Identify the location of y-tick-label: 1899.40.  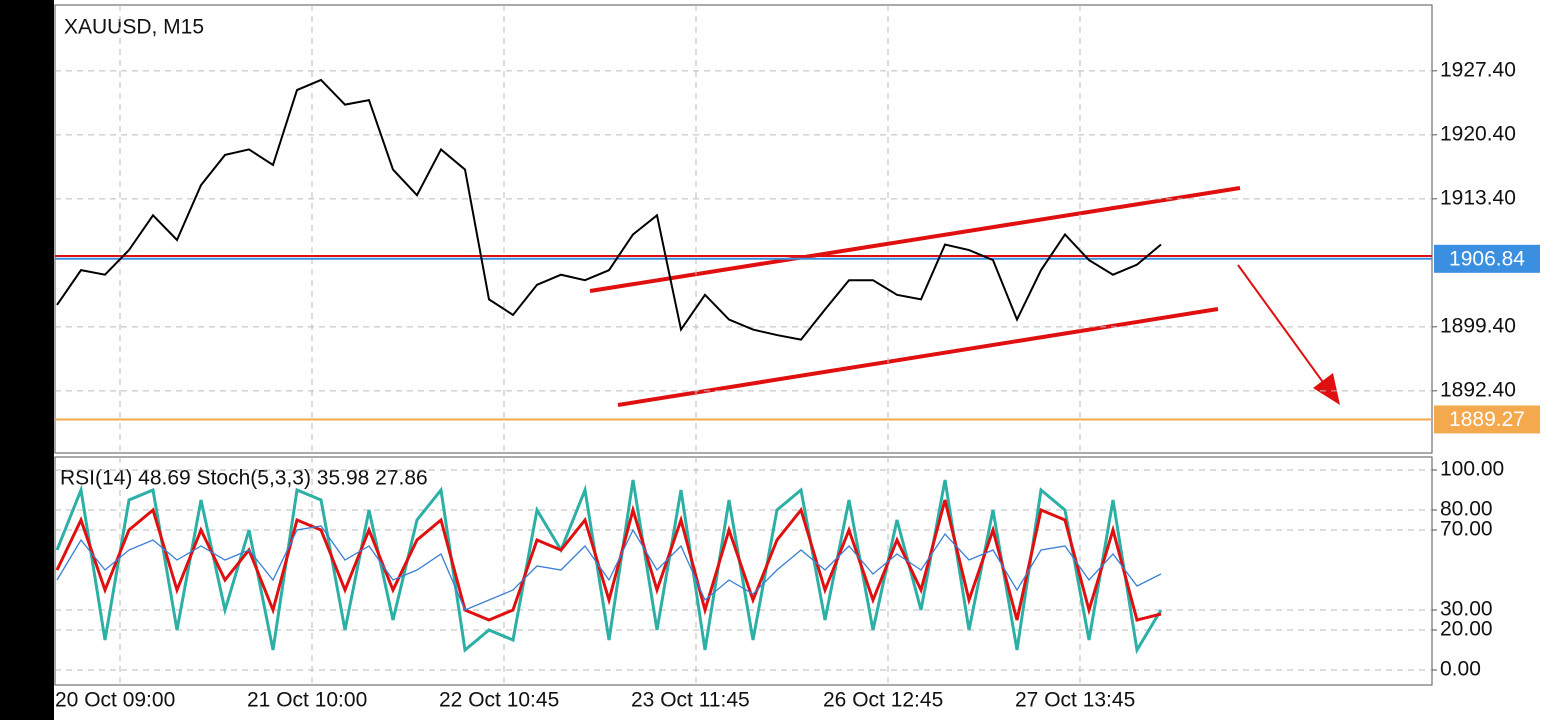
(1478, 325).